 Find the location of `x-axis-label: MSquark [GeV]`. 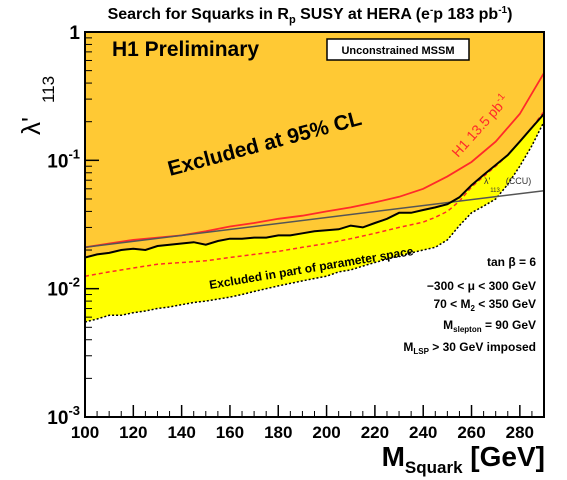

x-axis-label: MSquark [GeV] is located at coordinates (463, 459).